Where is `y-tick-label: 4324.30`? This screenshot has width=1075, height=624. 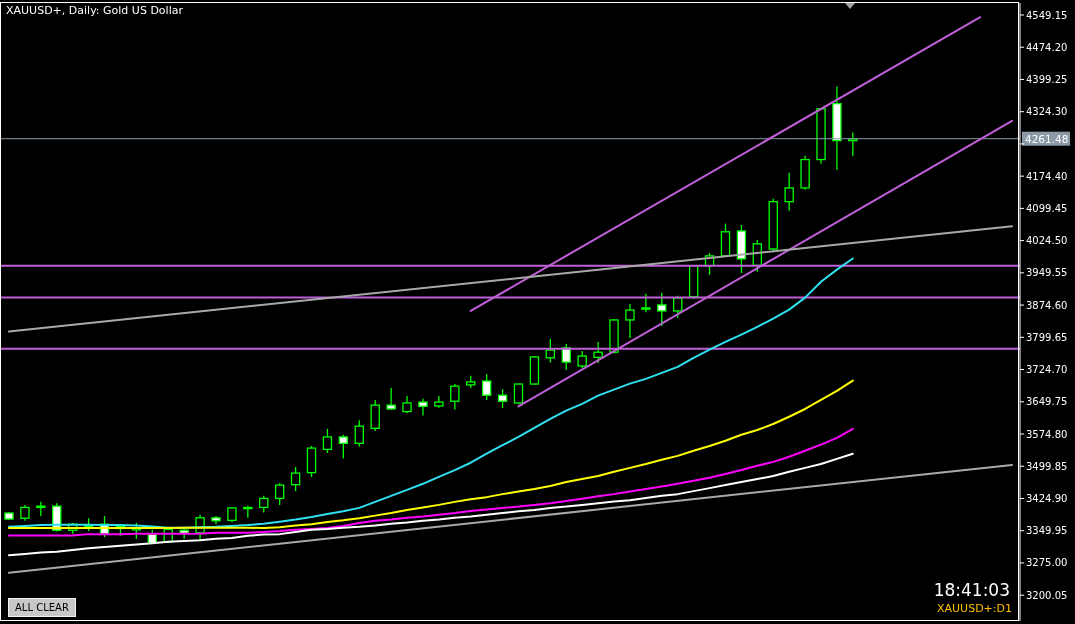 y-tick-label: 4324.30 is located at coordinates (1047, 112).